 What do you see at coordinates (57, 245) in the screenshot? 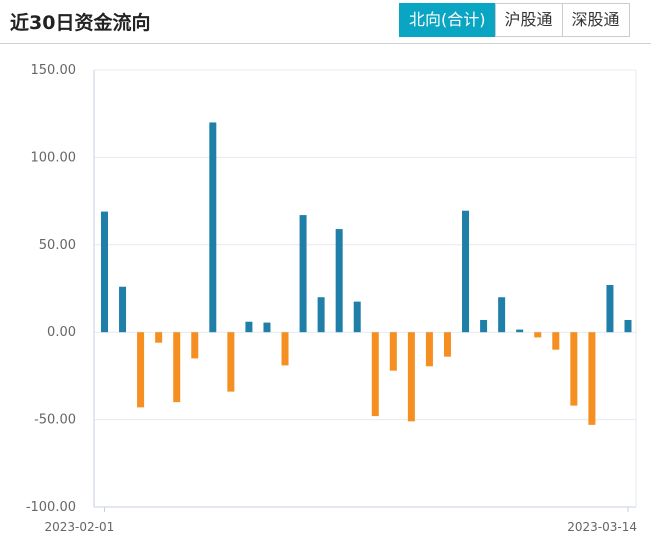
I see `y-tick-label: 50.00` at bounding box center [57, 245].